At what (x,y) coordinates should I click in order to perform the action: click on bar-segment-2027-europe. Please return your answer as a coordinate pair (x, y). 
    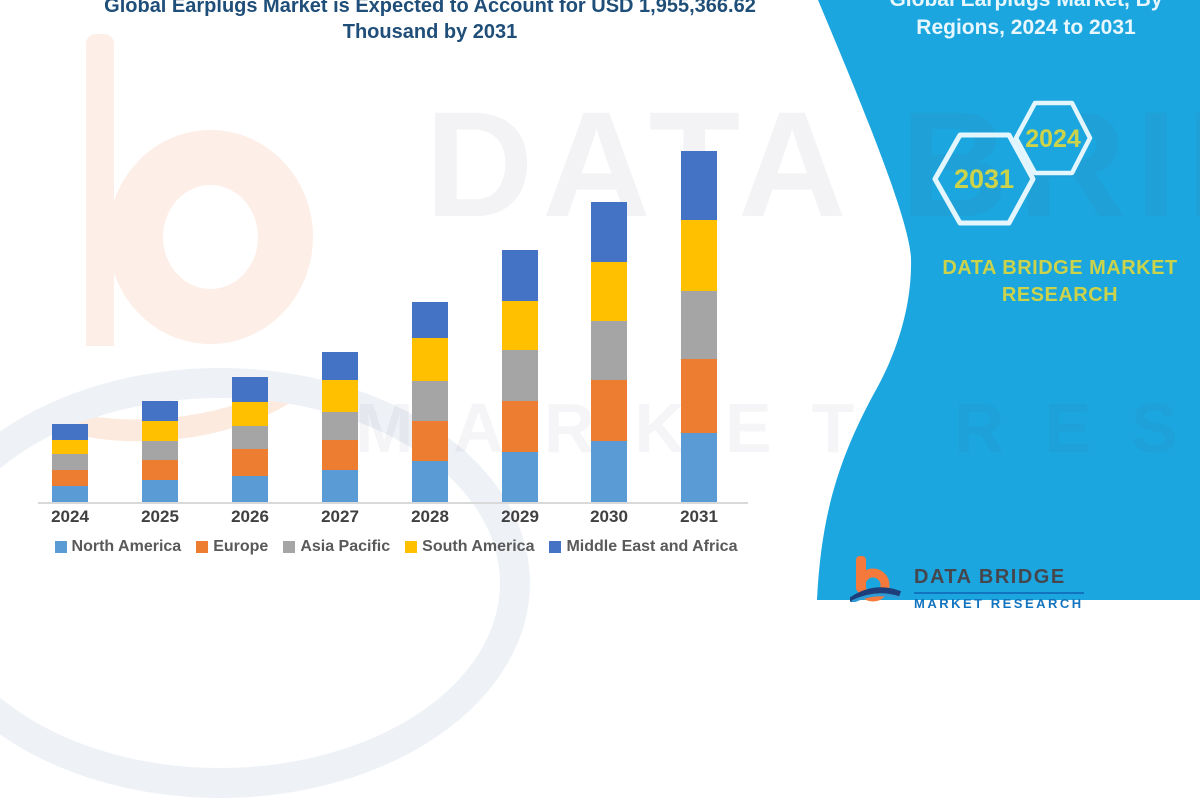
    Looking at the image, I should click on (340, 455).